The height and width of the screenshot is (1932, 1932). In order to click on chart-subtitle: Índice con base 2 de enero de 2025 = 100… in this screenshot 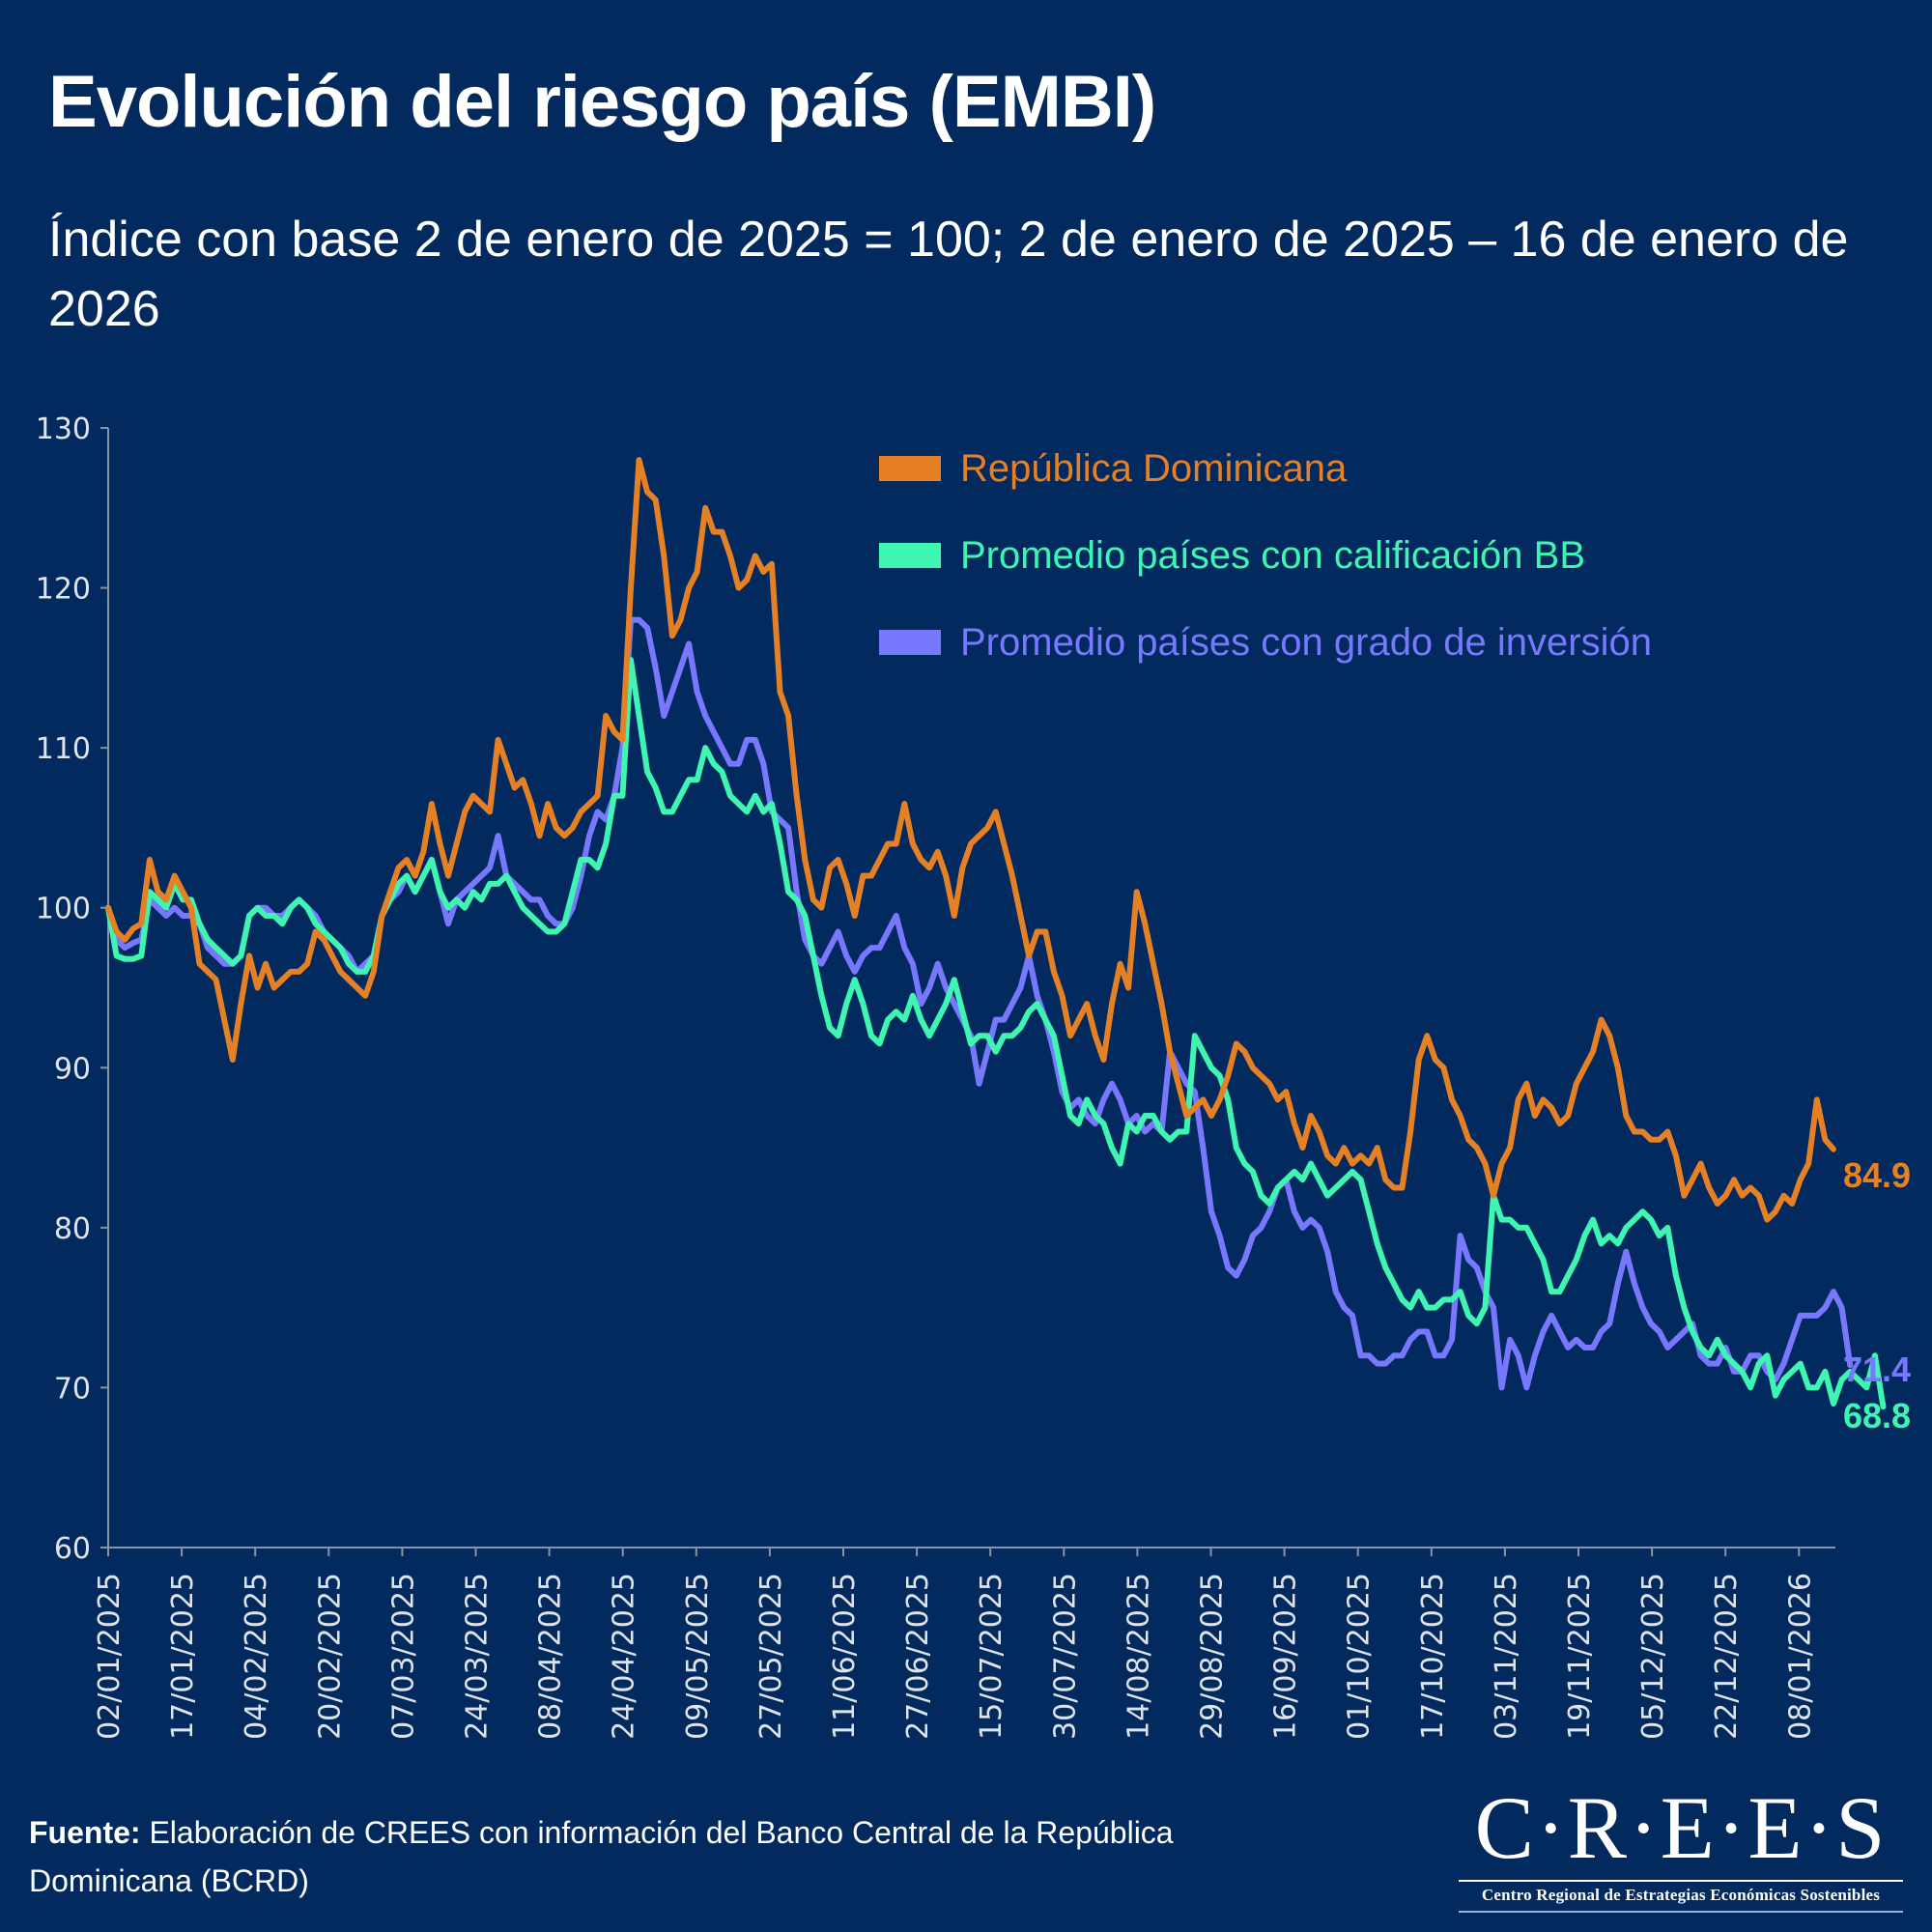, I will do `click(948, 274)`.